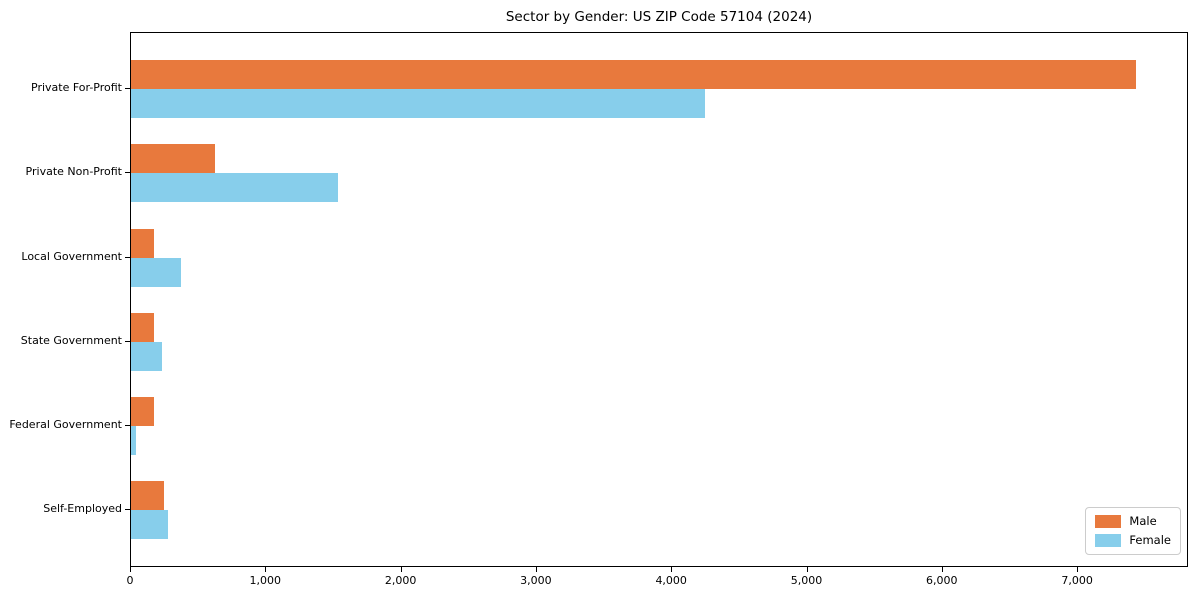 The image size is (1200, 600). Describe the element at coordinates (130, 580) in the screenshot. I see `x-tick-label-0: 0` at that location.